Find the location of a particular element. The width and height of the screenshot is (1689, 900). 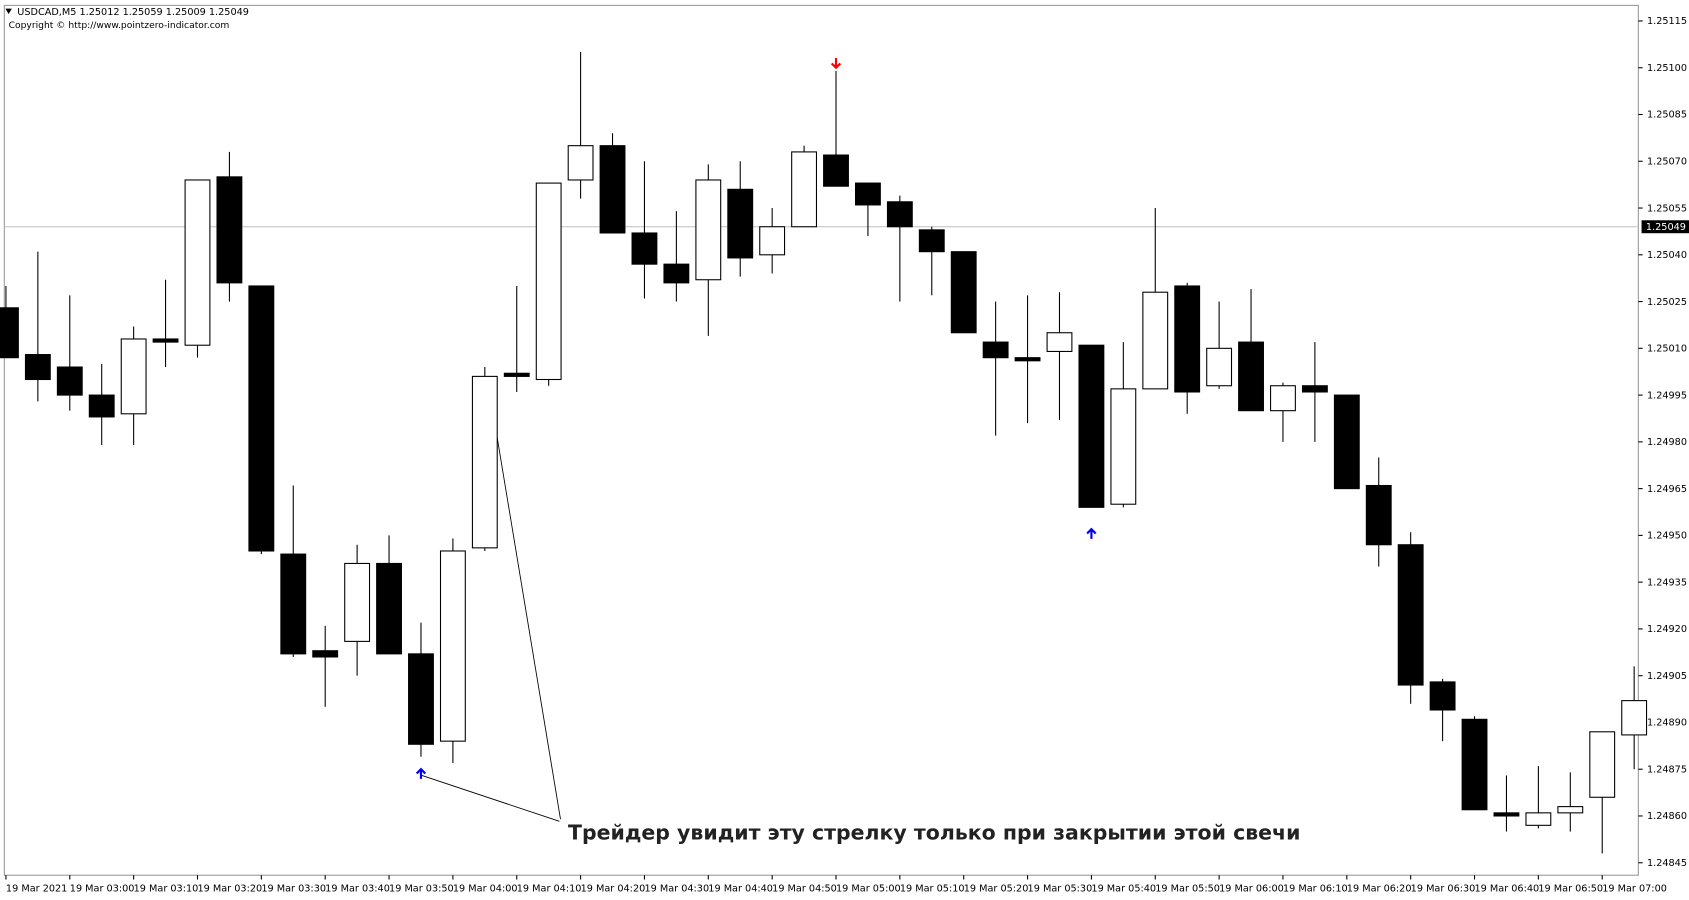

y-tick-label: 1.24965 is located at coordinates (1667, 489).